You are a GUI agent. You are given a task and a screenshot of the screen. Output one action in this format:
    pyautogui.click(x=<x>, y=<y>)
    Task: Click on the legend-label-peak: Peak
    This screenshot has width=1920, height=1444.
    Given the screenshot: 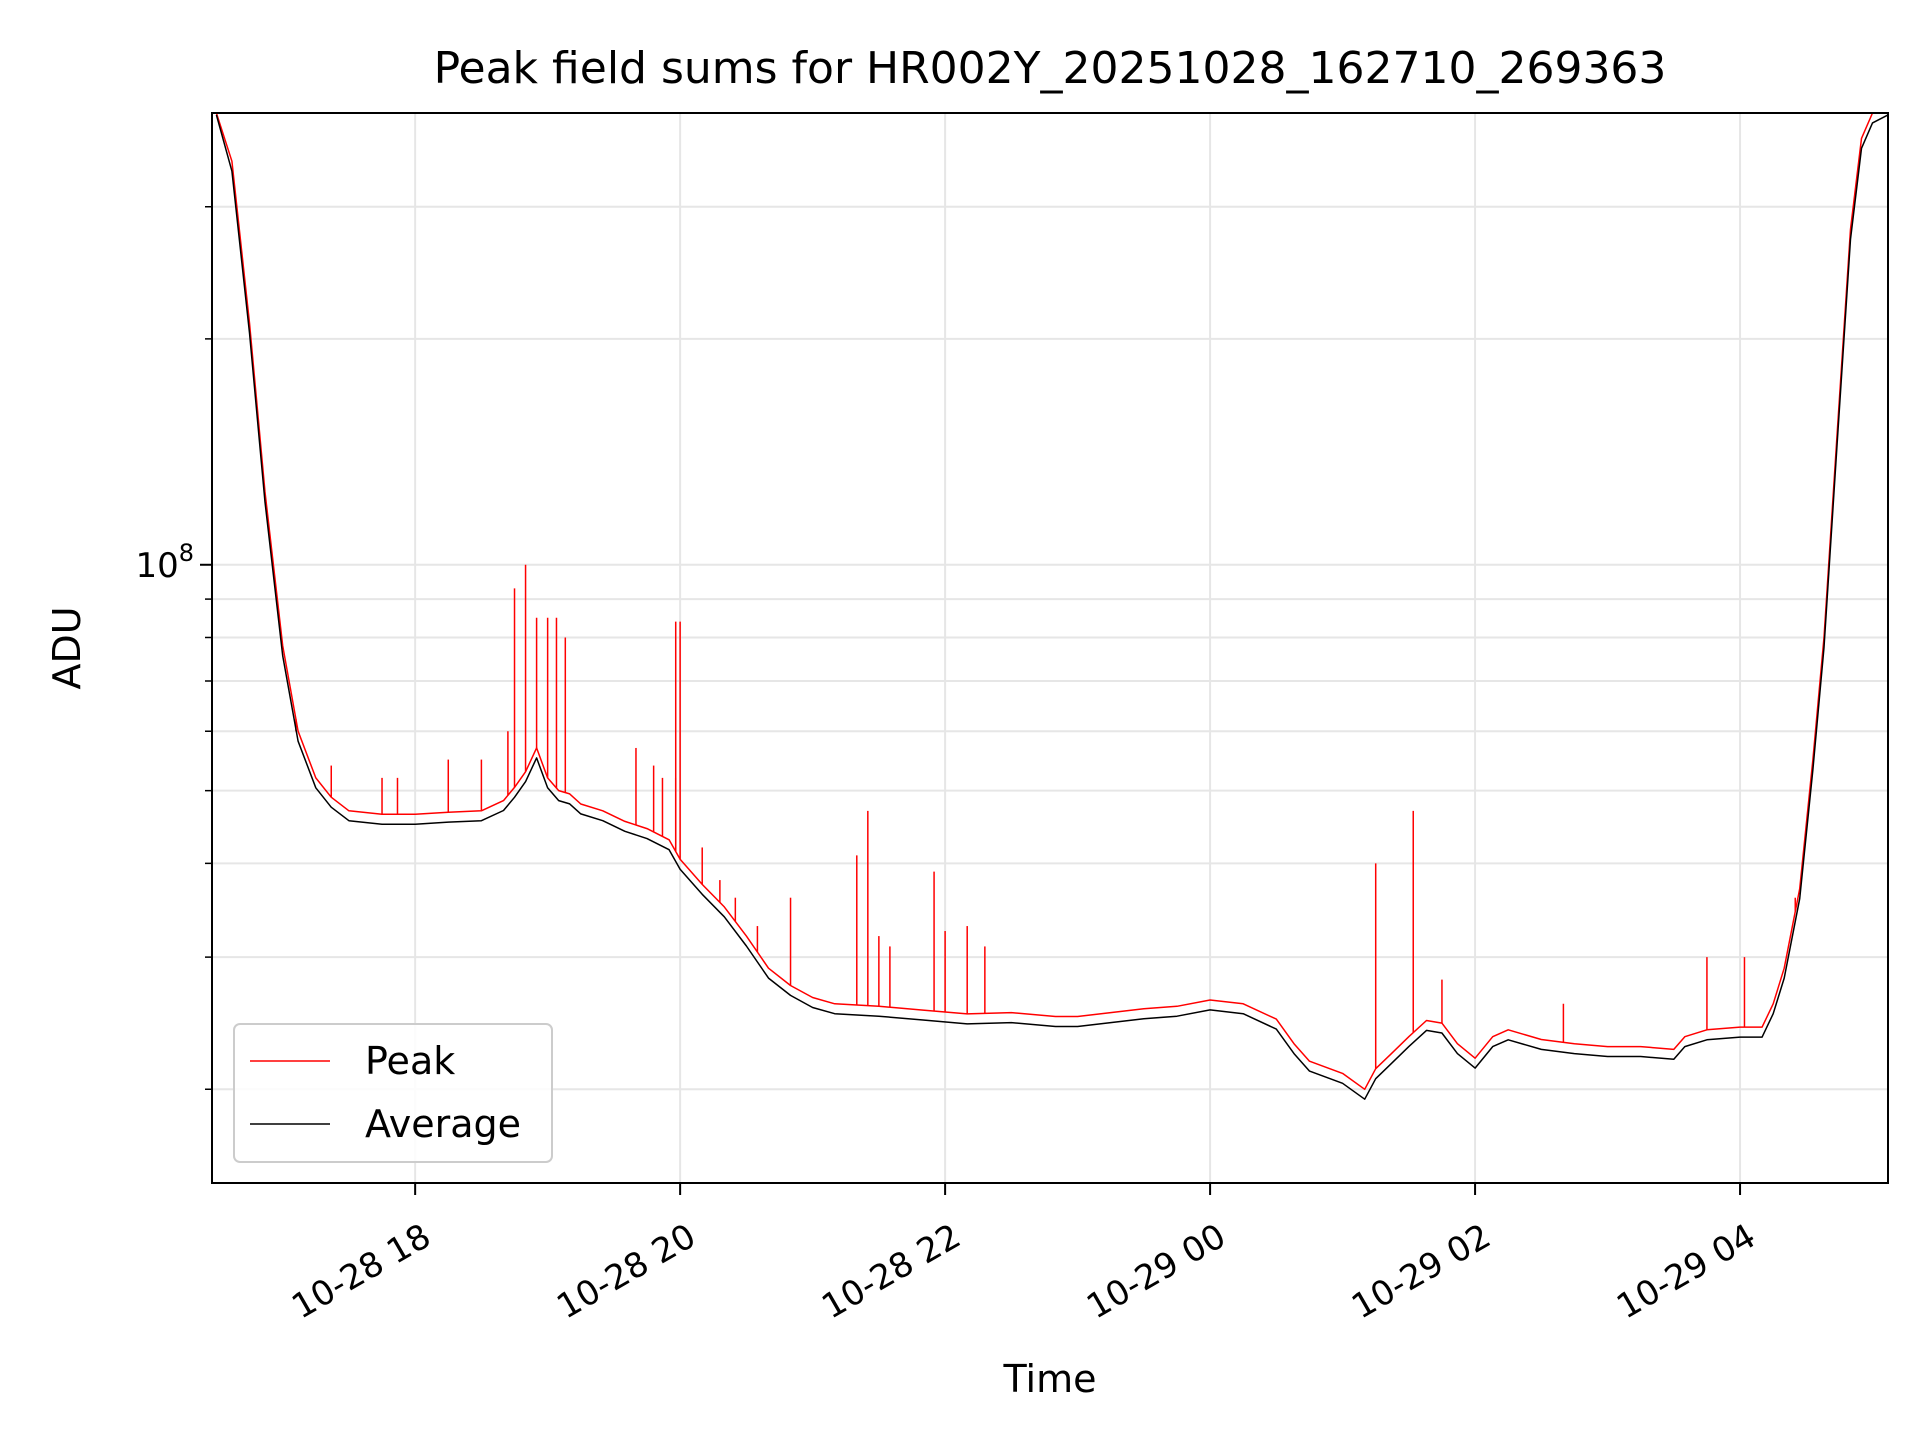 What is the action you would take?
    pyautogui.click(x=410, y=1061)
    